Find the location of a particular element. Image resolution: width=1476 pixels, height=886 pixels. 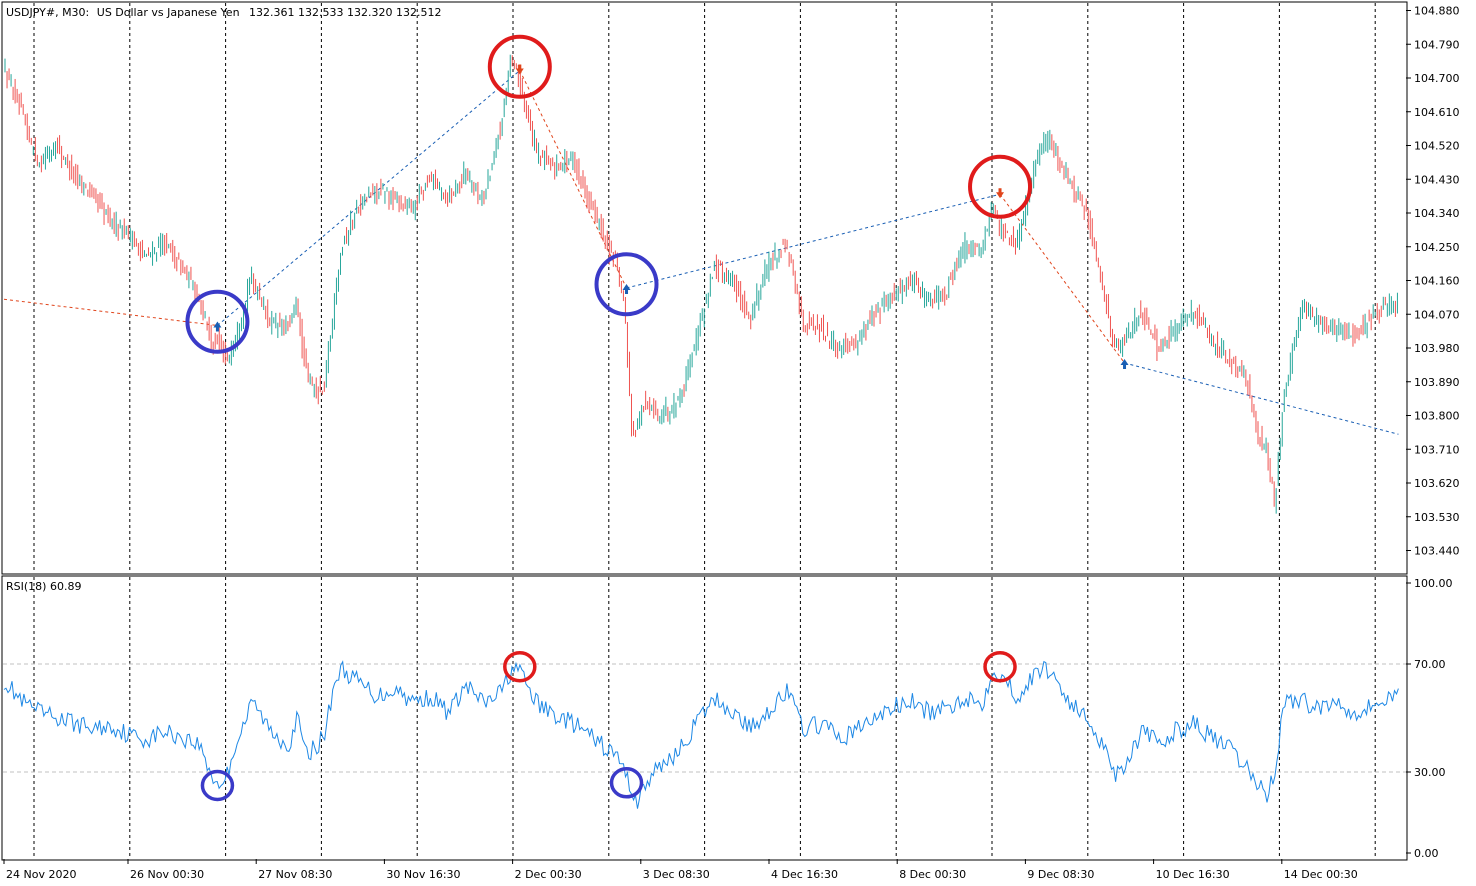

x-tick-label: 3 Dec 08:30 is located at coordinates (676, 874).